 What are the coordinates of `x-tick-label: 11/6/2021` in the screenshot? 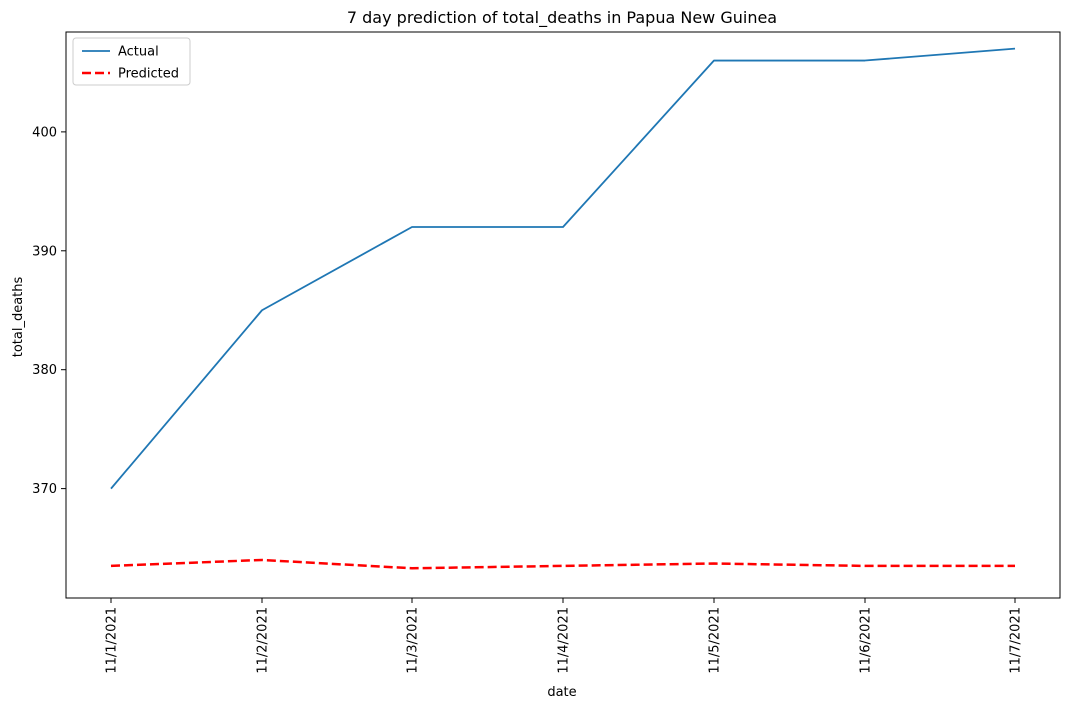 It's located at (866, 640).